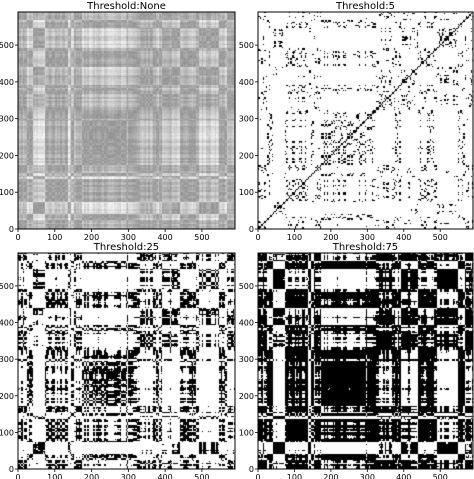  Describe the element at coordinates (365, 6) in the screenshot. I see `panel-title: Threshold:5` at that location.